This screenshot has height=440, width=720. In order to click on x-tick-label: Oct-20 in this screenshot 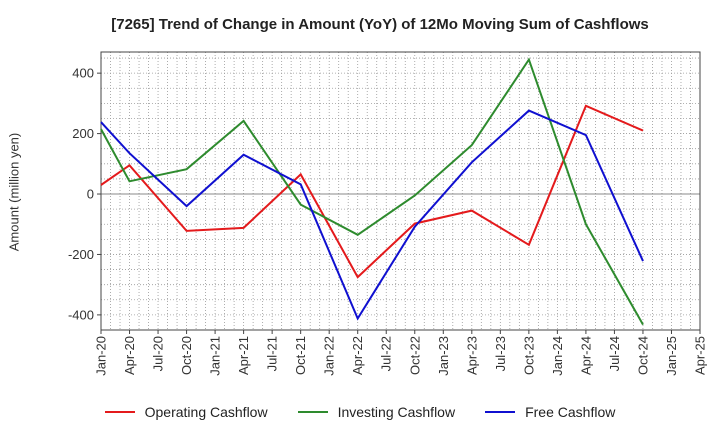, I will do `click(186, 355)`.